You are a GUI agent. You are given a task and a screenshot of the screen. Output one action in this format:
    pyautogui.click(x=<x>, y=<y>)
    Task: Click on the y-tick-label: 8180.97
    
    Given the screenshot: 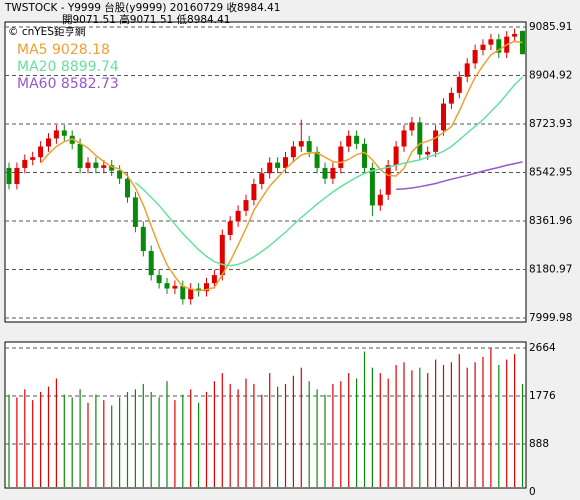 What is the action you would take?
    pyautogui.click(x=550, y=269)
    